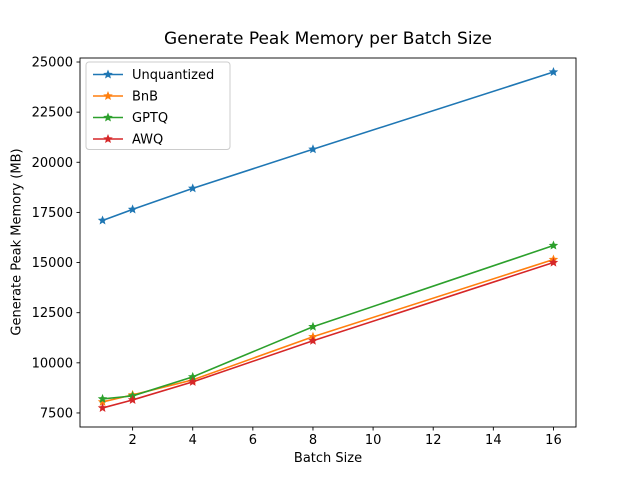 The width and height of the screenshot is (640, 480). What do you see at coordinates (158, 105) in the screenshot?
I see `legend-box` at bounding box center [158, 105].